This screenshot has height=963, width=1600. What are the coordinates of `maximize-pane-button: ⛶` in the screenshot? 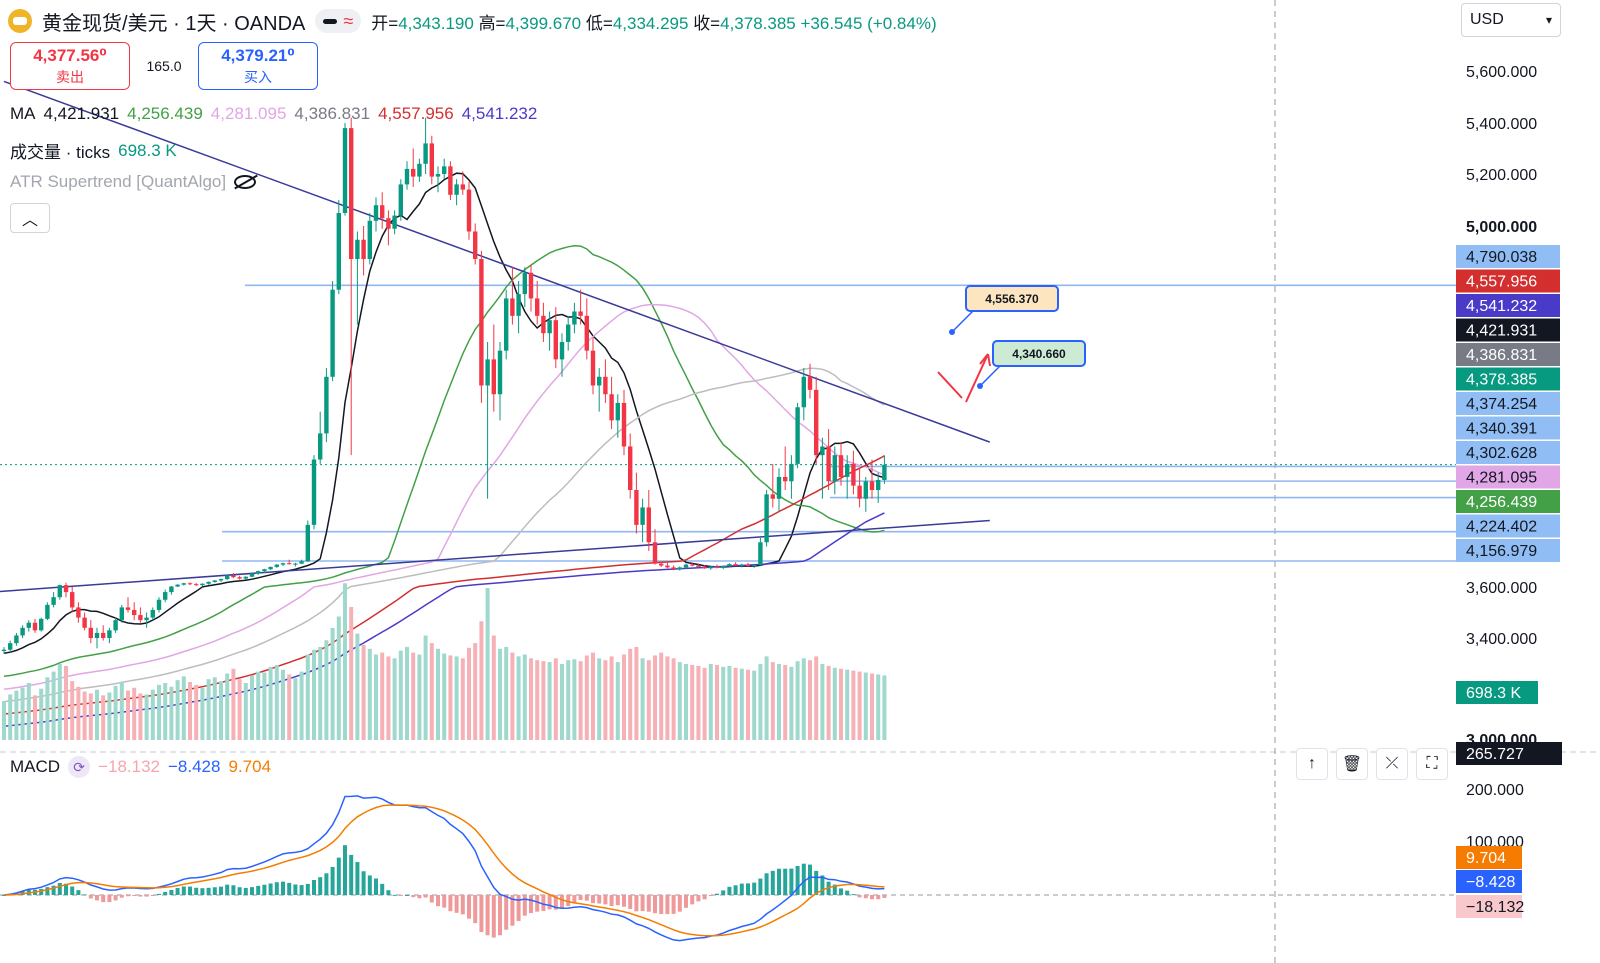 It's located at (1432, 764).